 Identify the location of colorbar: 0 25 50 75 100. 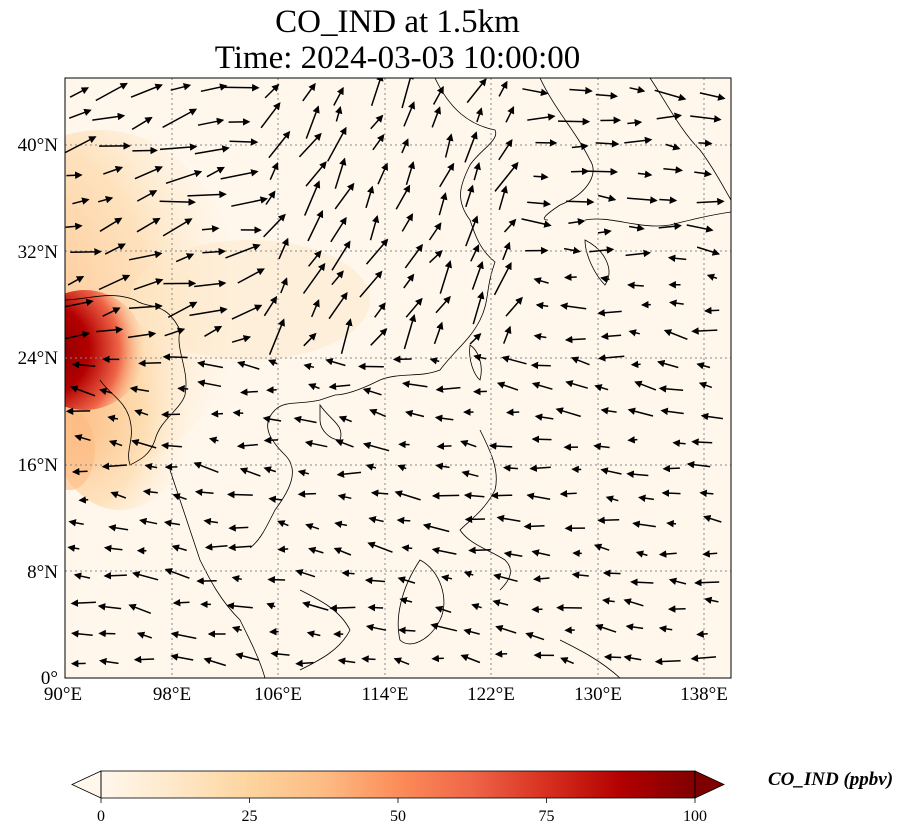
(398, 797).